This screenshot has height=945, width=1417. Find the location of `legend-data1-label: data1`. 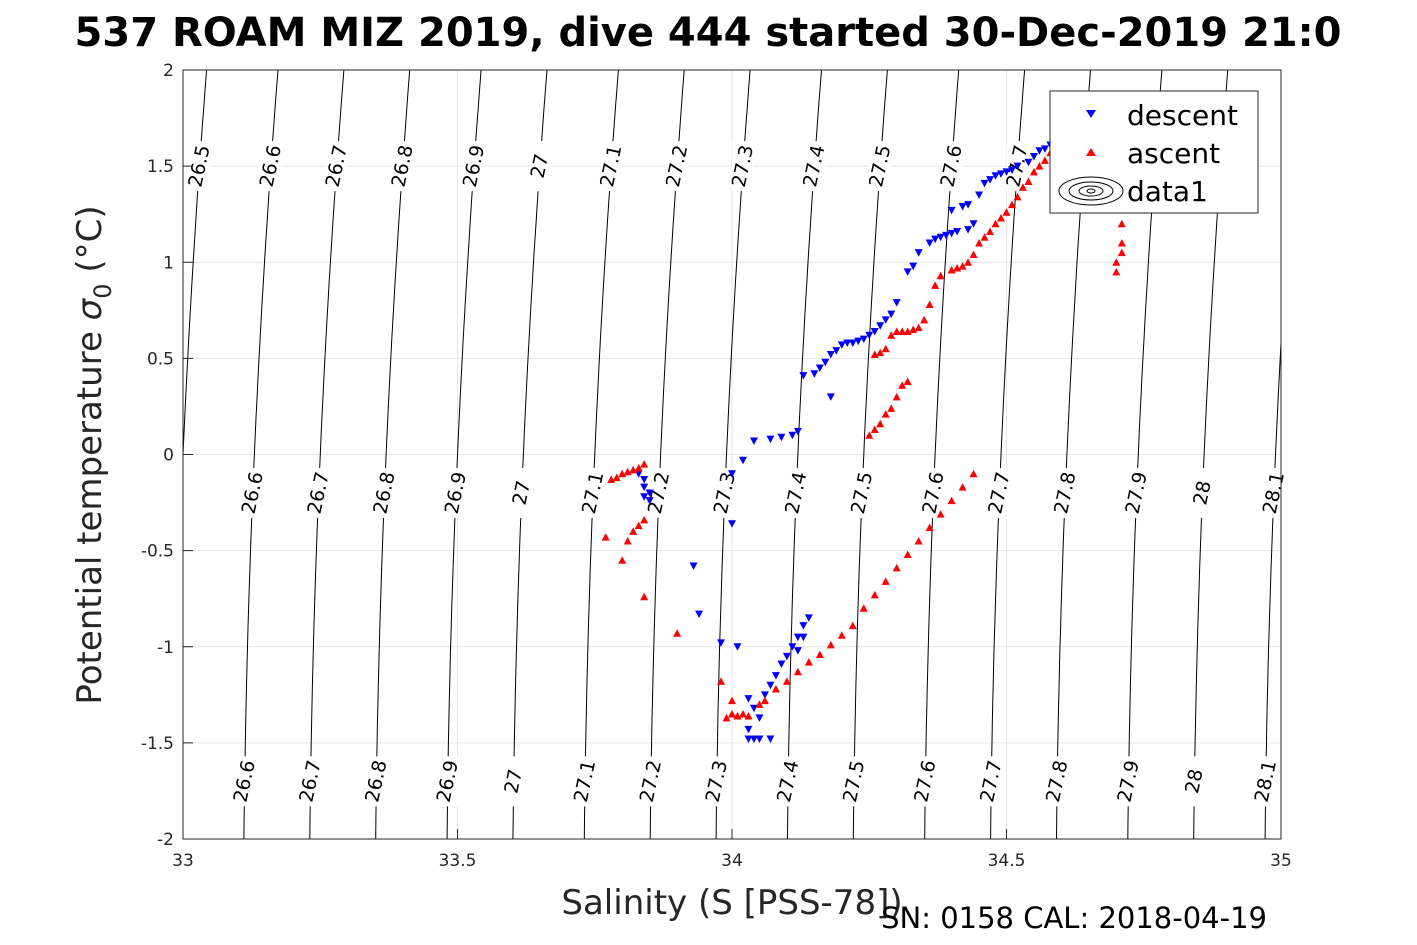

legend-data1-label: data1 is located at coordinates (1167, 191).